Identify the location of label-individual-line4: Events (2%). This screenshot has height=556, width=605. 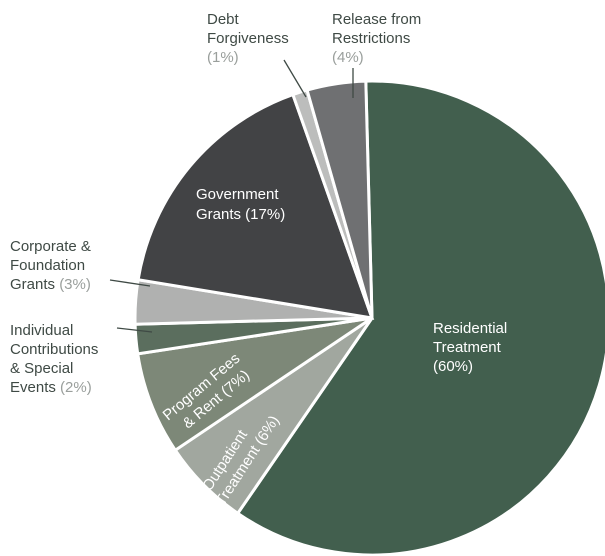
(51, 387).